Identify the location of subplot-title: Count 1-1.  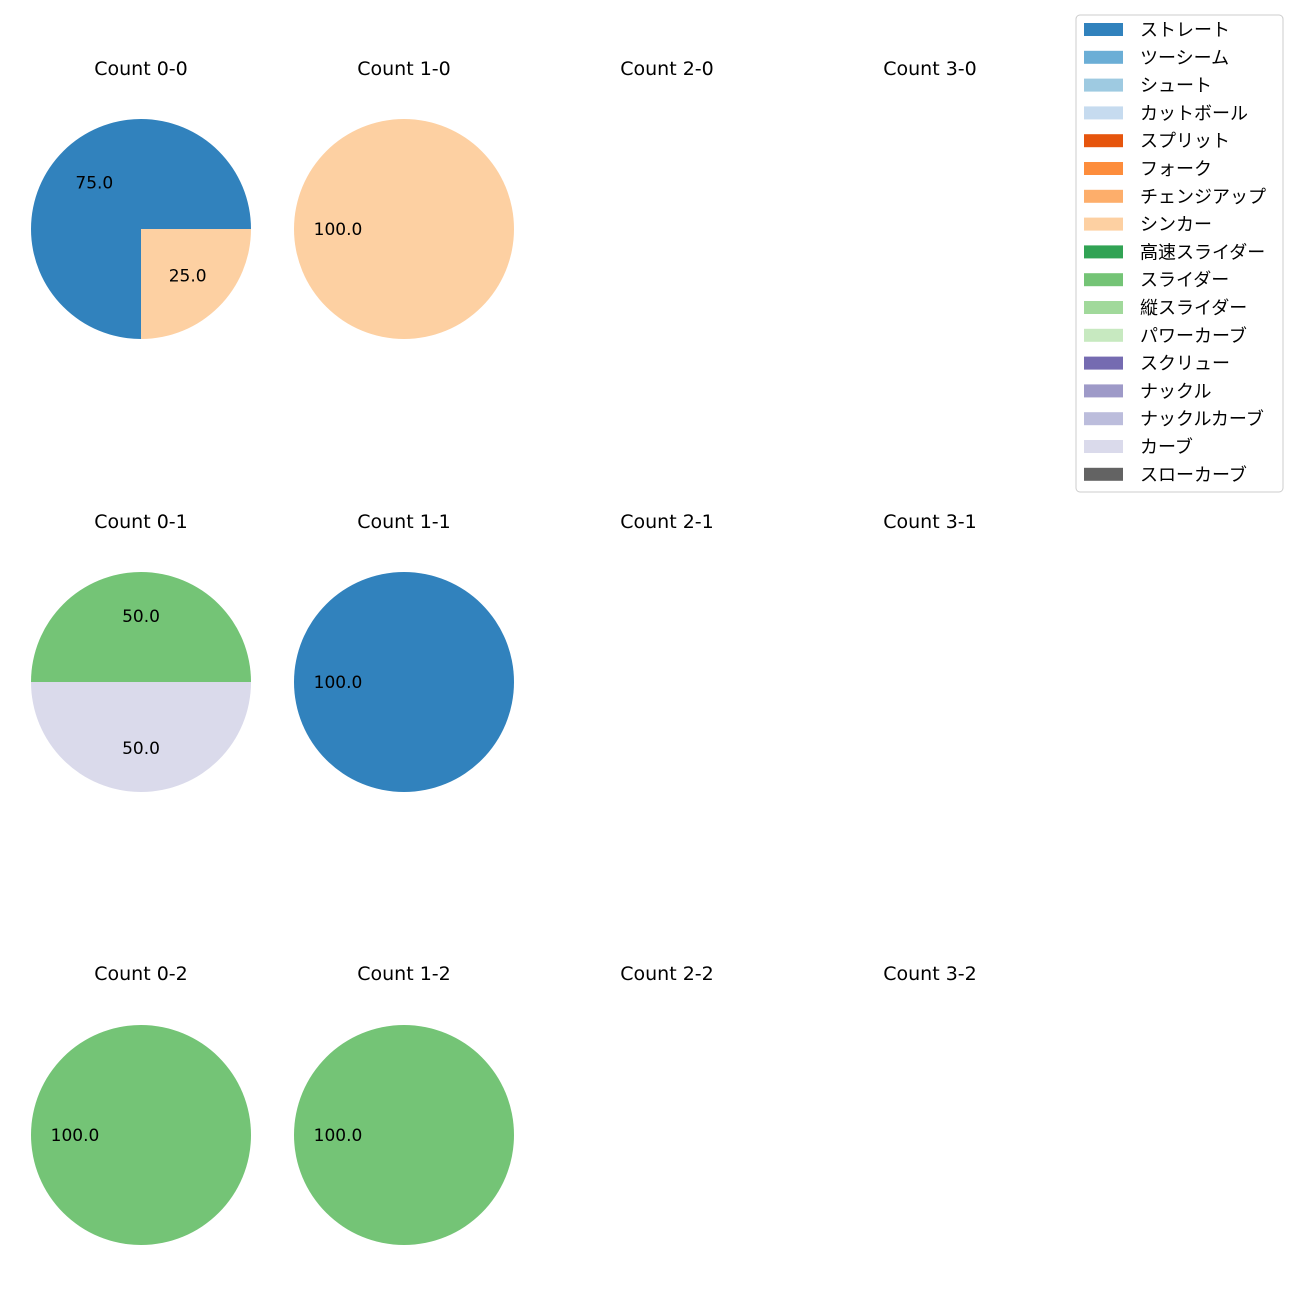
(404, 522).